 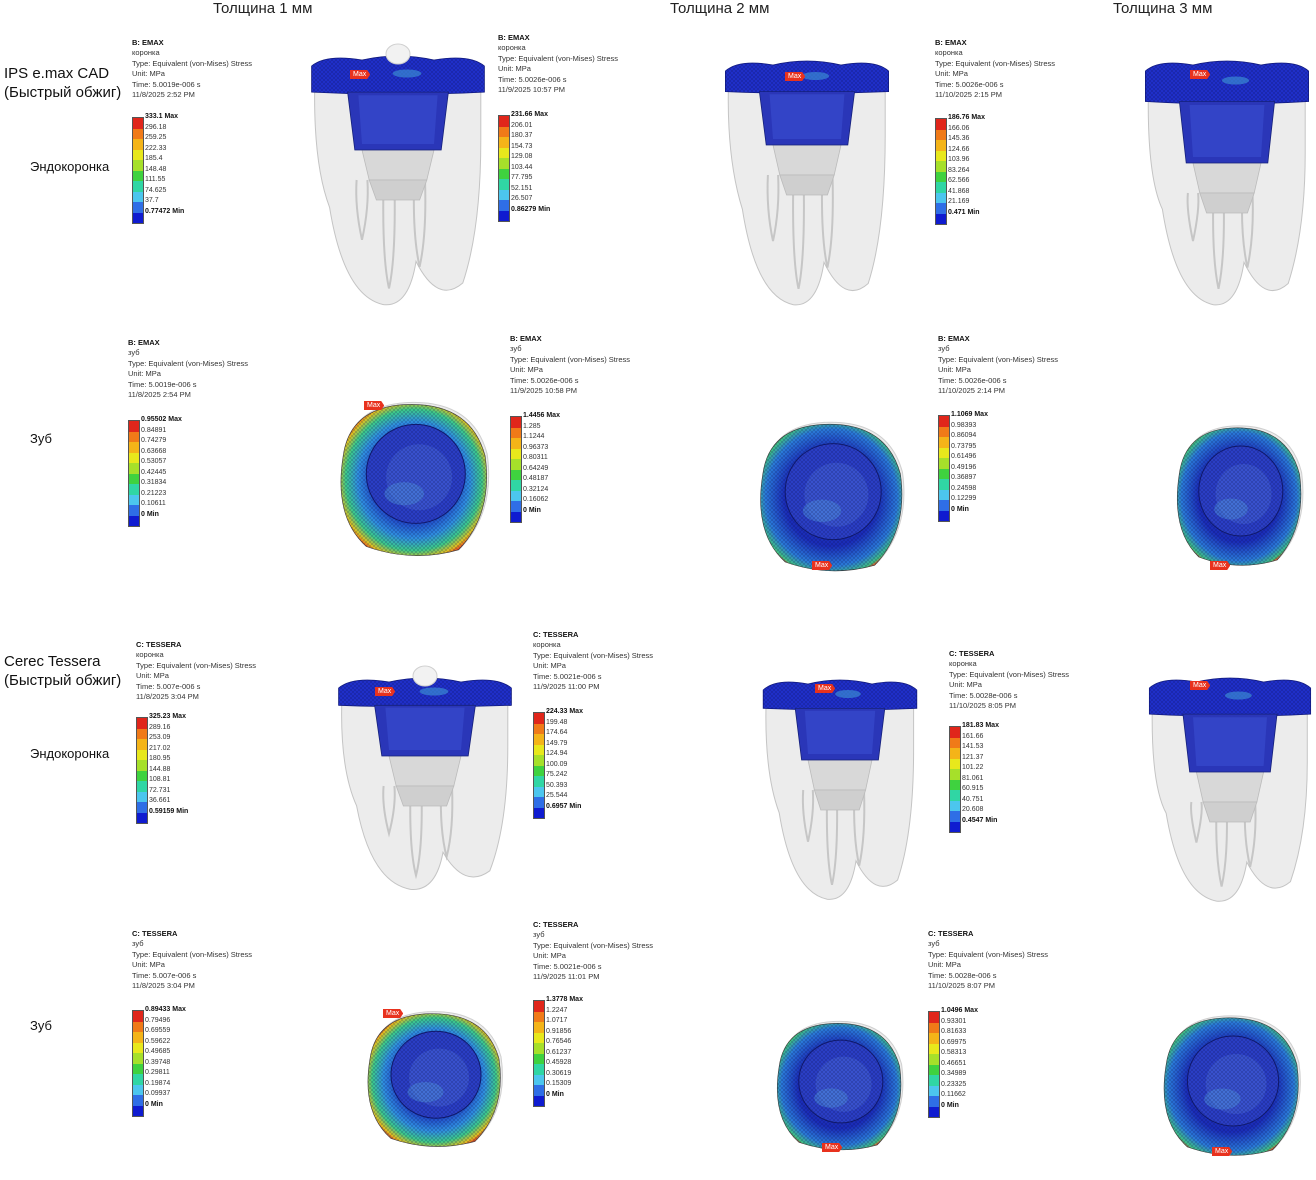 What do you see at coordinates (152, 676) in the screenshot?
I see `info-unit: Unit: MPa` at bounding box center [152, 676].